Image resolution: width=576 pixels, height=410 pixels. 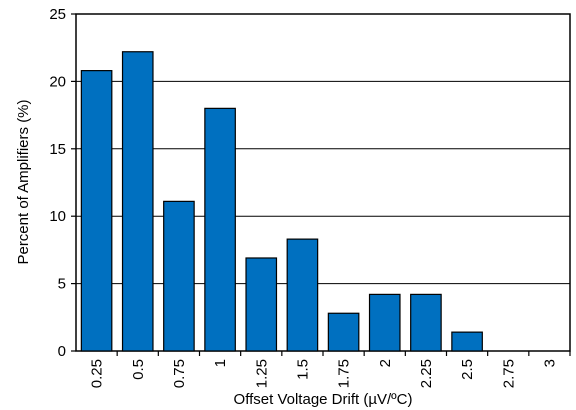 I want to click on bar-0.25, so click(x=96, y=211).